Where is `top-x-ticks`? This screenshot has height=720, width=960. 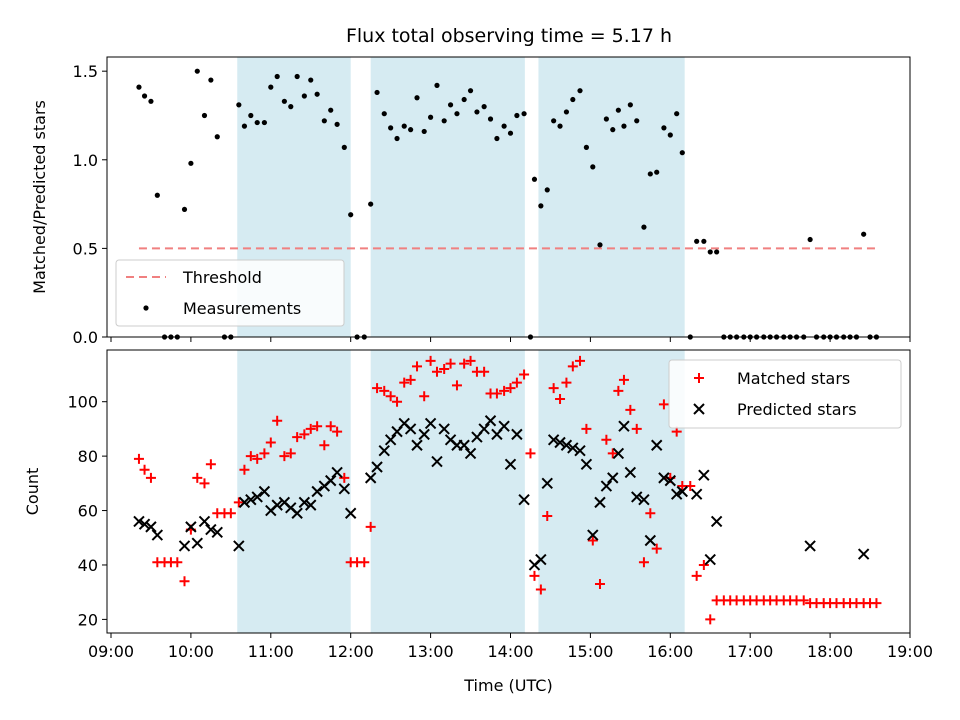
top-x-ticks is located at coordinates (510, 339).